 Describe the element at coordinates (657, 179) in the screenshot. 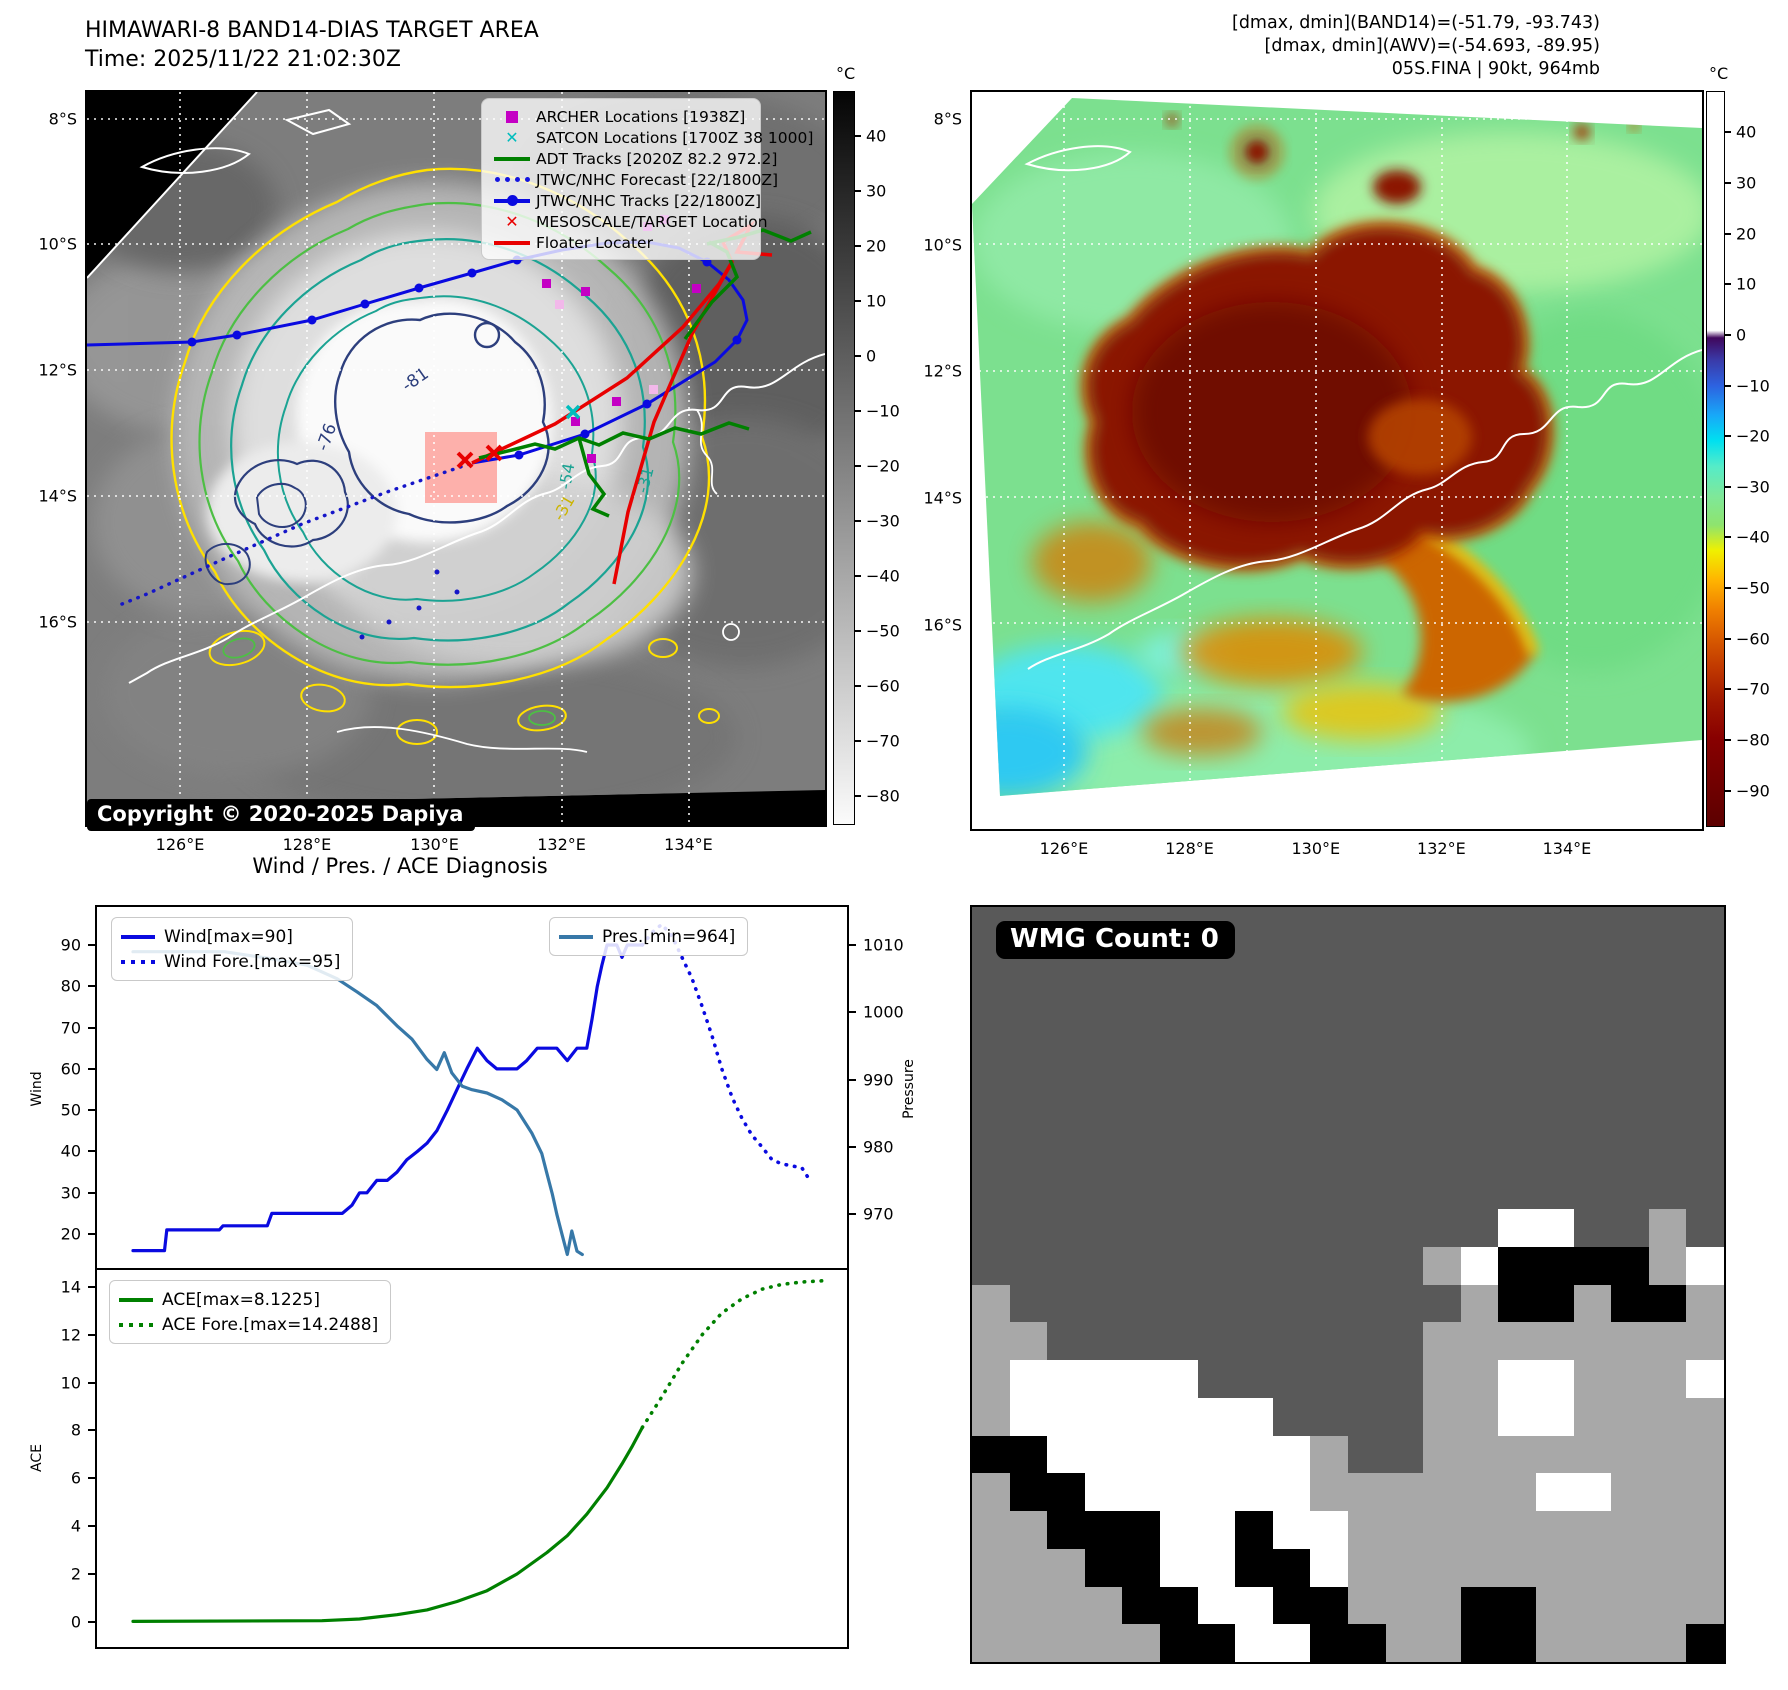

I see `legend-label: JTWC/NHC Forecast [22/1800Z]` at that location.